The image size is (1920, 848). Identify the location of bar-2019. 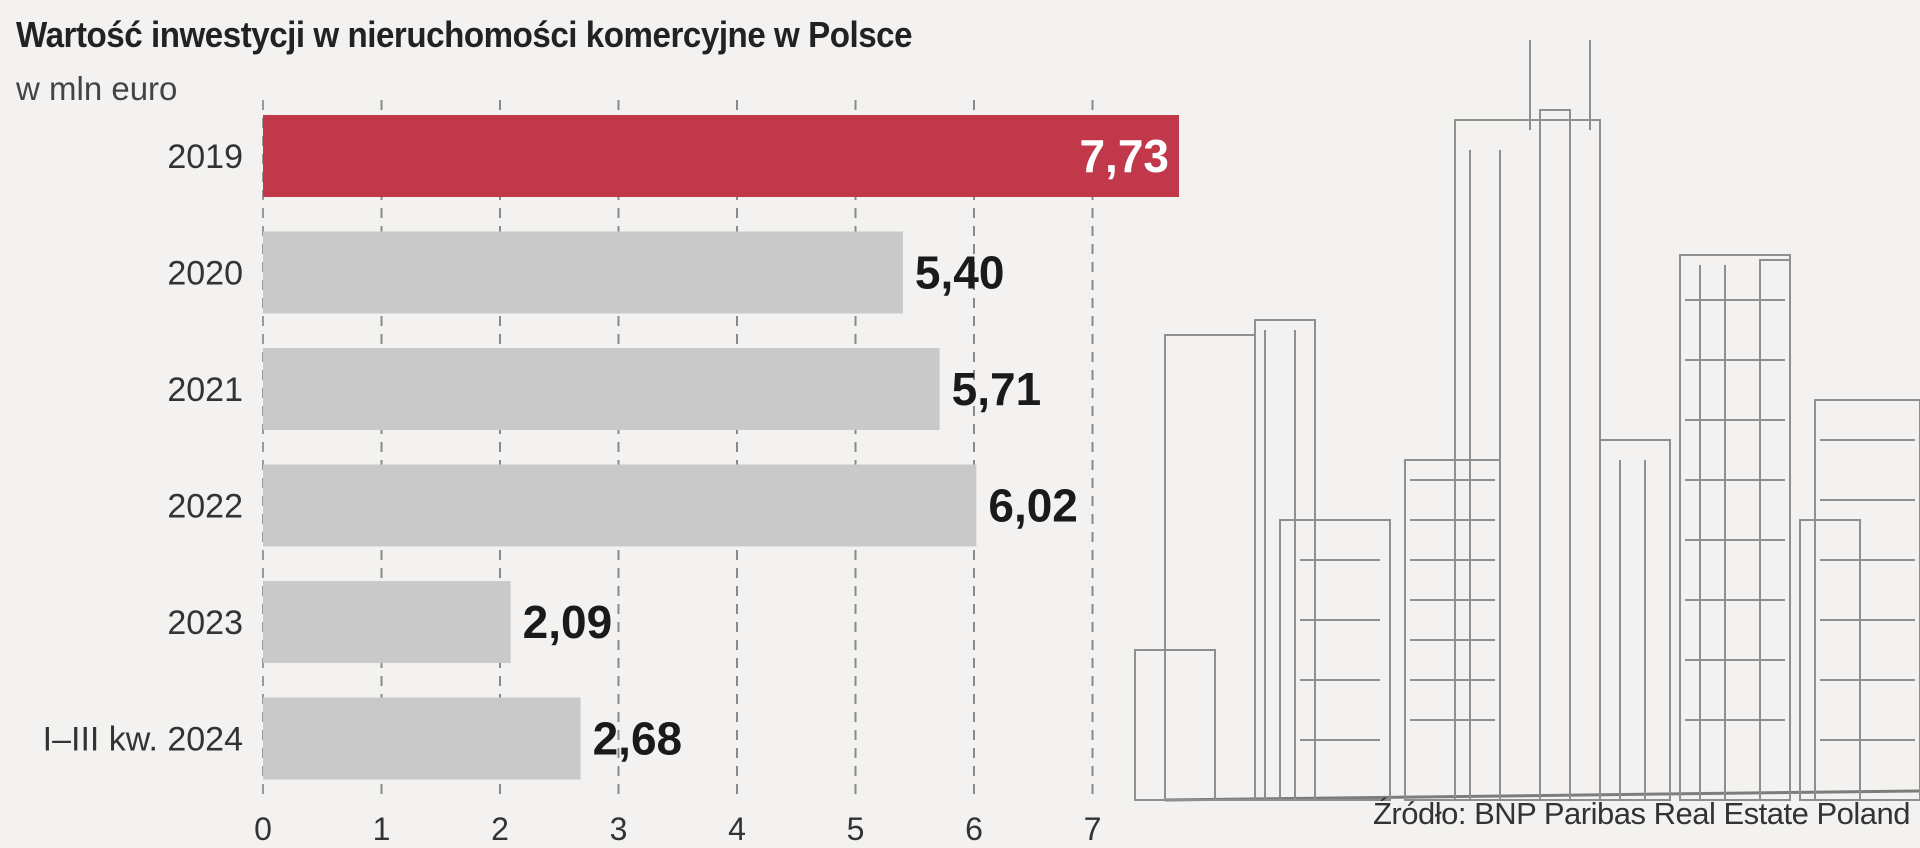
(721, 156).